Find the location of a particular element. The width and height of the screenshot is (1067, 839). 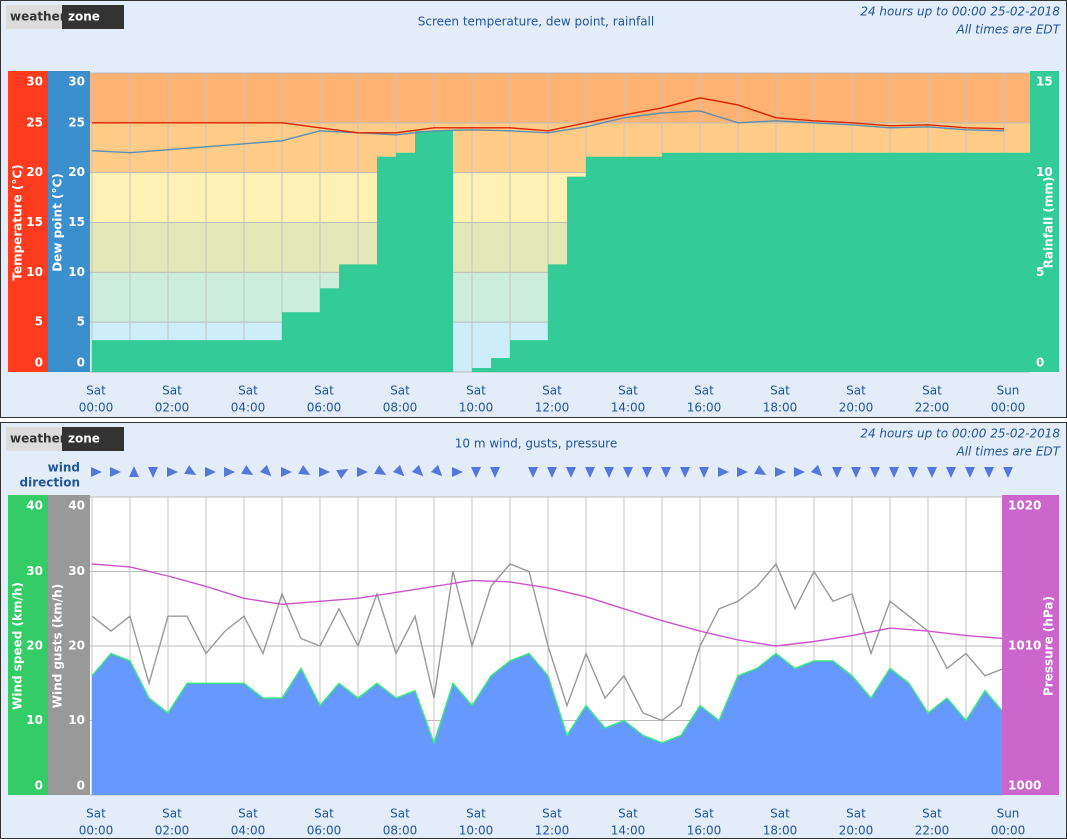

wind-speed-area is located at coordinates (548, 724).